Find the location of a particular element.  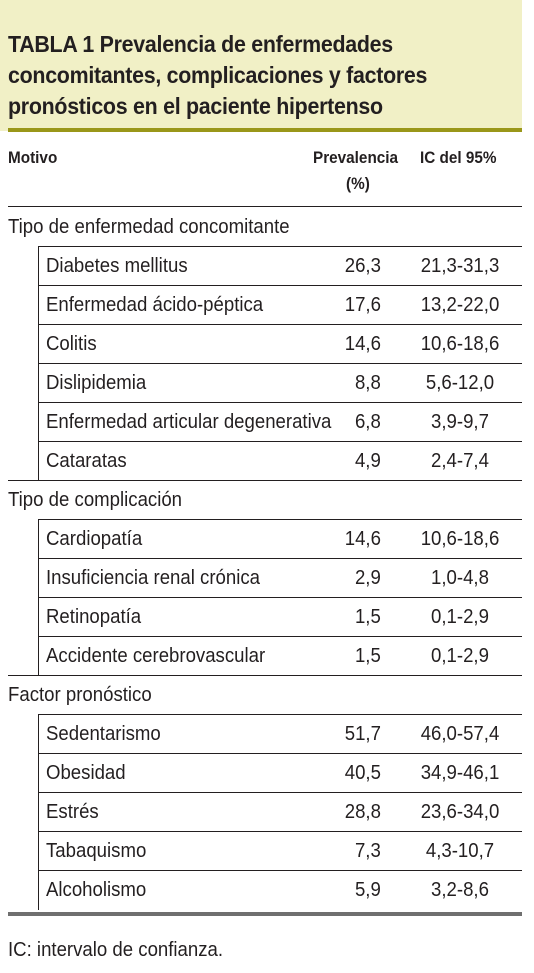

row-label: Diabetes mellitus is located at coordinates (117, 266).